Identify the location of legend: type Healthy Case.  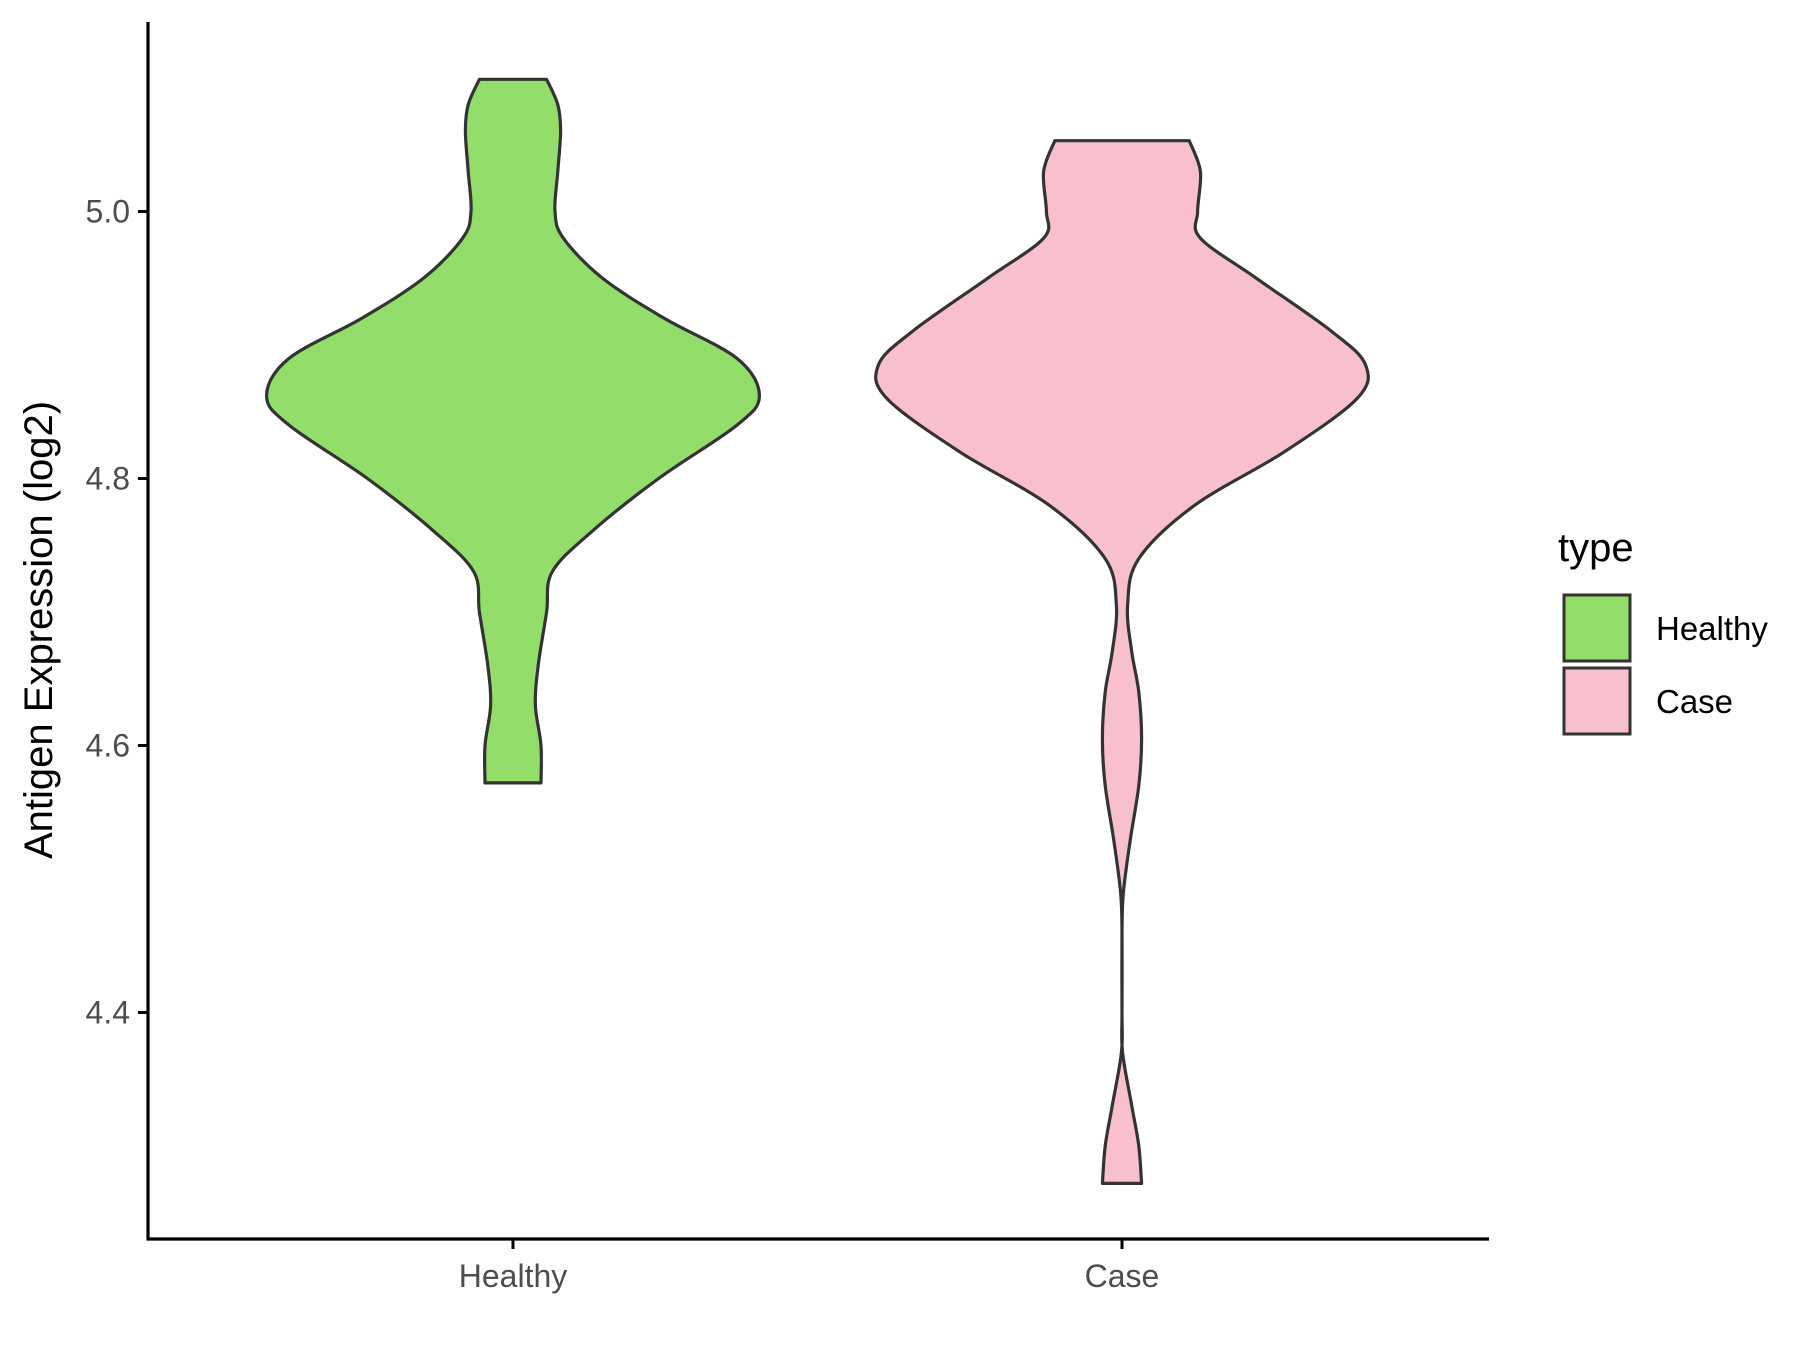
(1663, 631).